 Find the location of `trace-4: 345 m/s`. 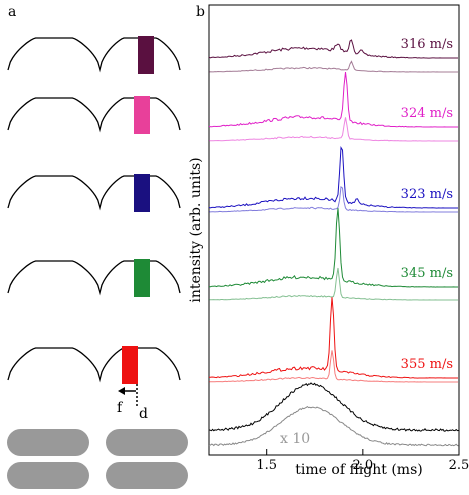

trace-4: 345 m/s is located at coordinates (333, 254).